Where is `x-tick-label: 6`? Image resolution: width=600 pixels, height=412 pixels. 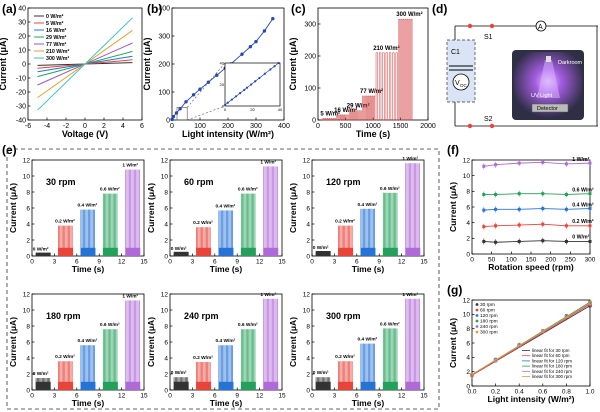
x-tick-label: 6 is located at coordinates (142, 126).